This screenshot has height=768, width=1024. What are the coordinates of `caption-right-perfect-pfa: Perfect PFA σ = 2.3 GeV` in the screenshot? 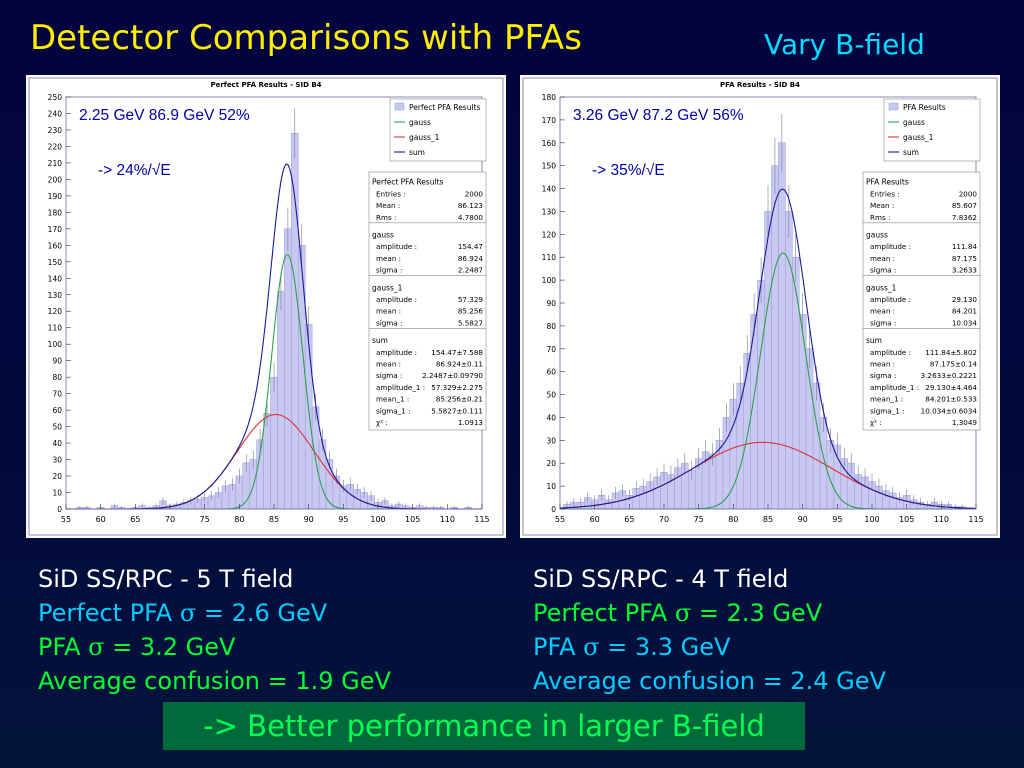 It's located at (709, 613).